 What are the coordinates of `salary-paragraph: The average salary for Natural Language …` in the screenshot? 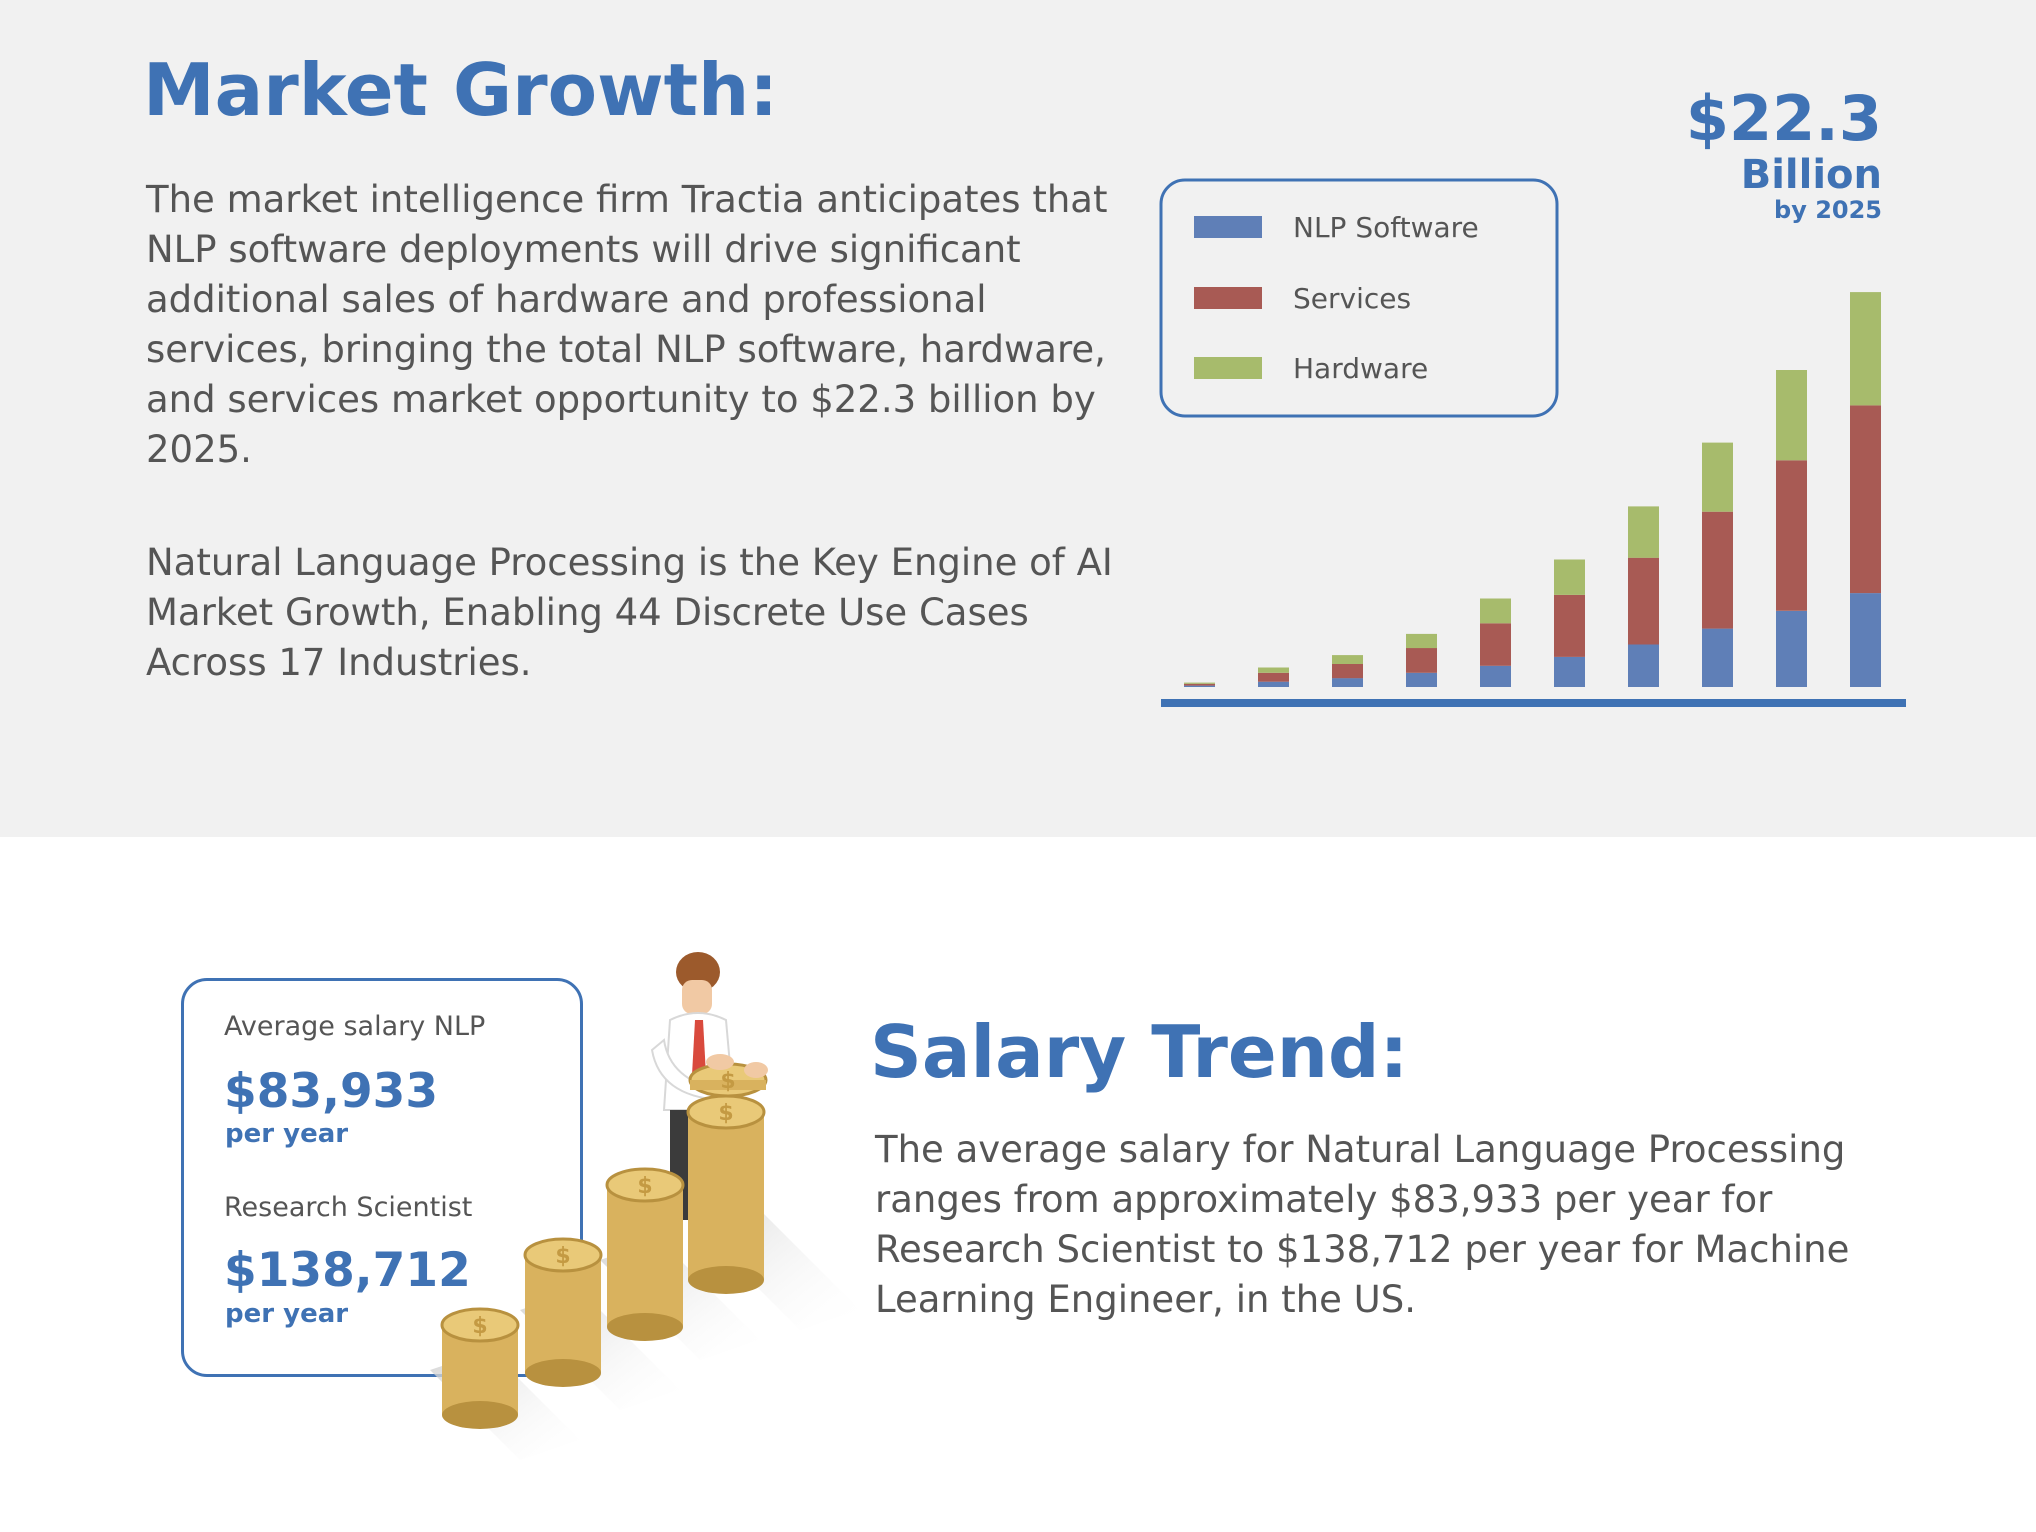 It's located at (1362, 1225).